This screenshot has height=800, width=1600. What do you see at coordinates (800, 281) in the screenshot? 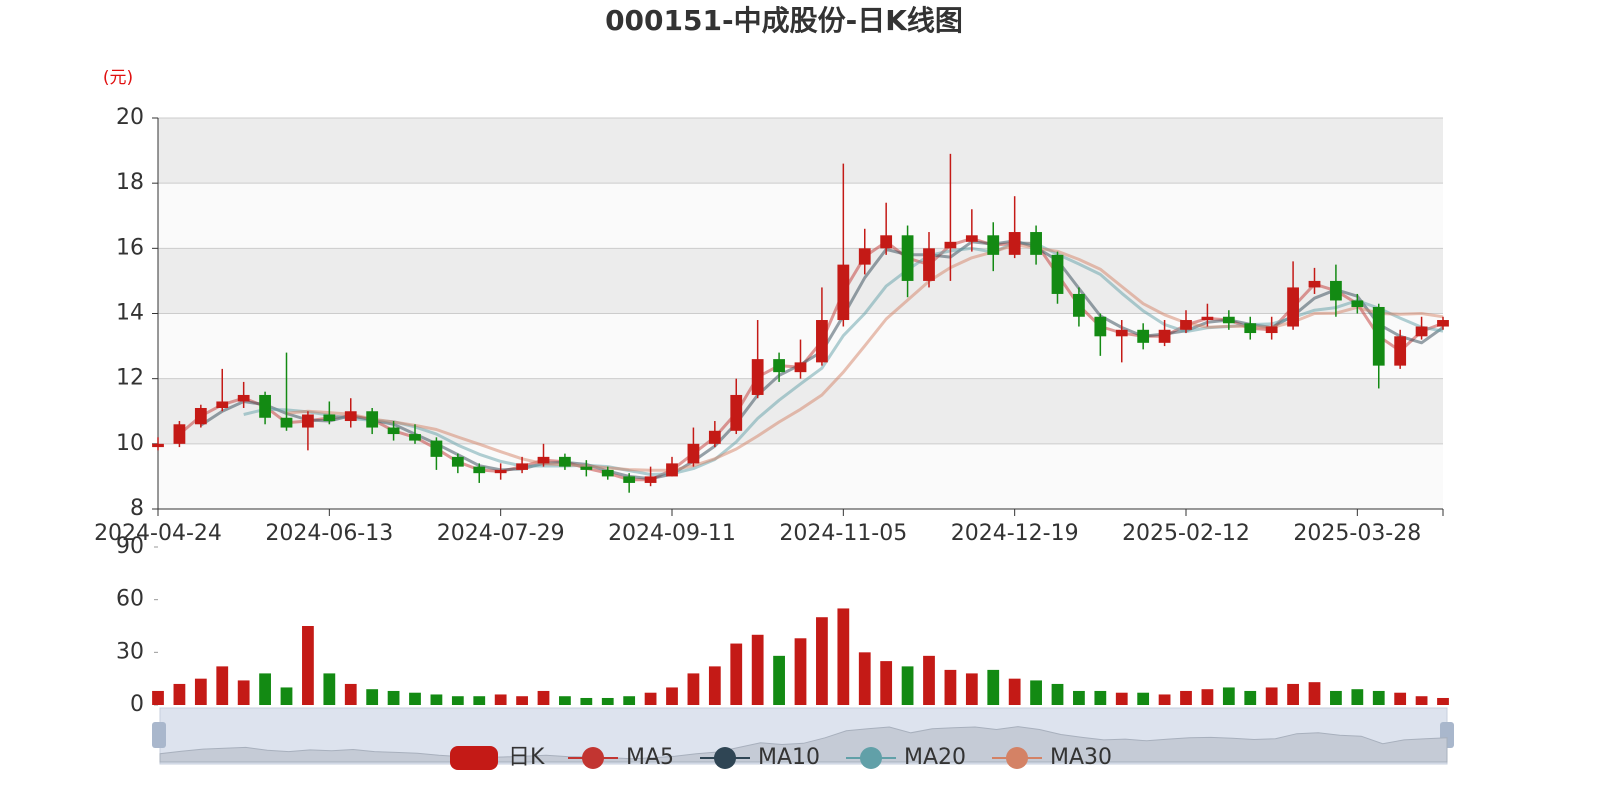
I see `grid-band` at bounding box center [800, 281].